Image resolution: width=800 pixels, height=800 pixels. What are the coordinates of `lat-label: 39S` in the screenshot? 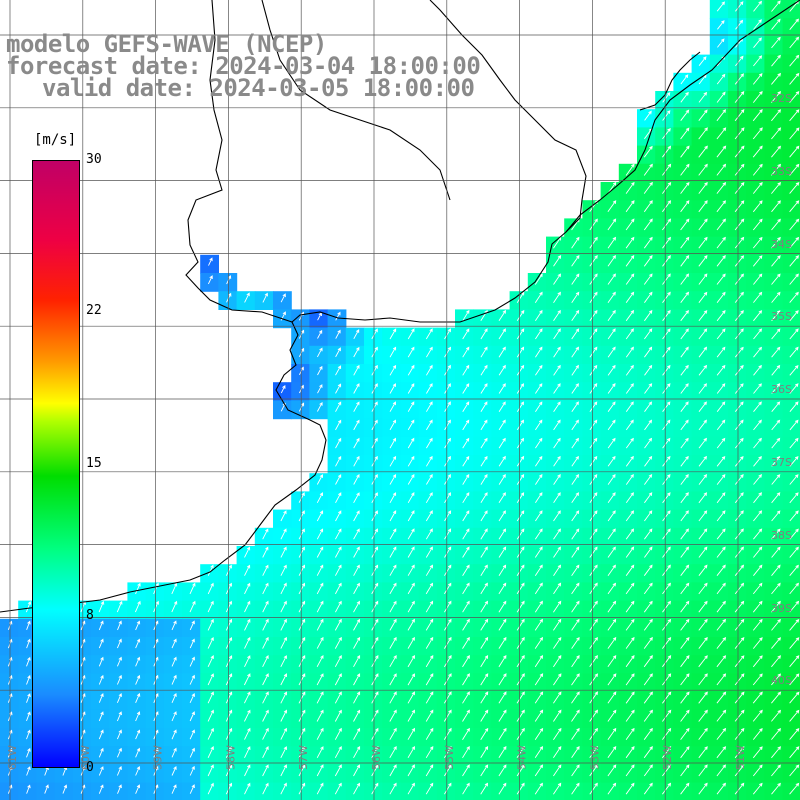 It's located at (781, 608).